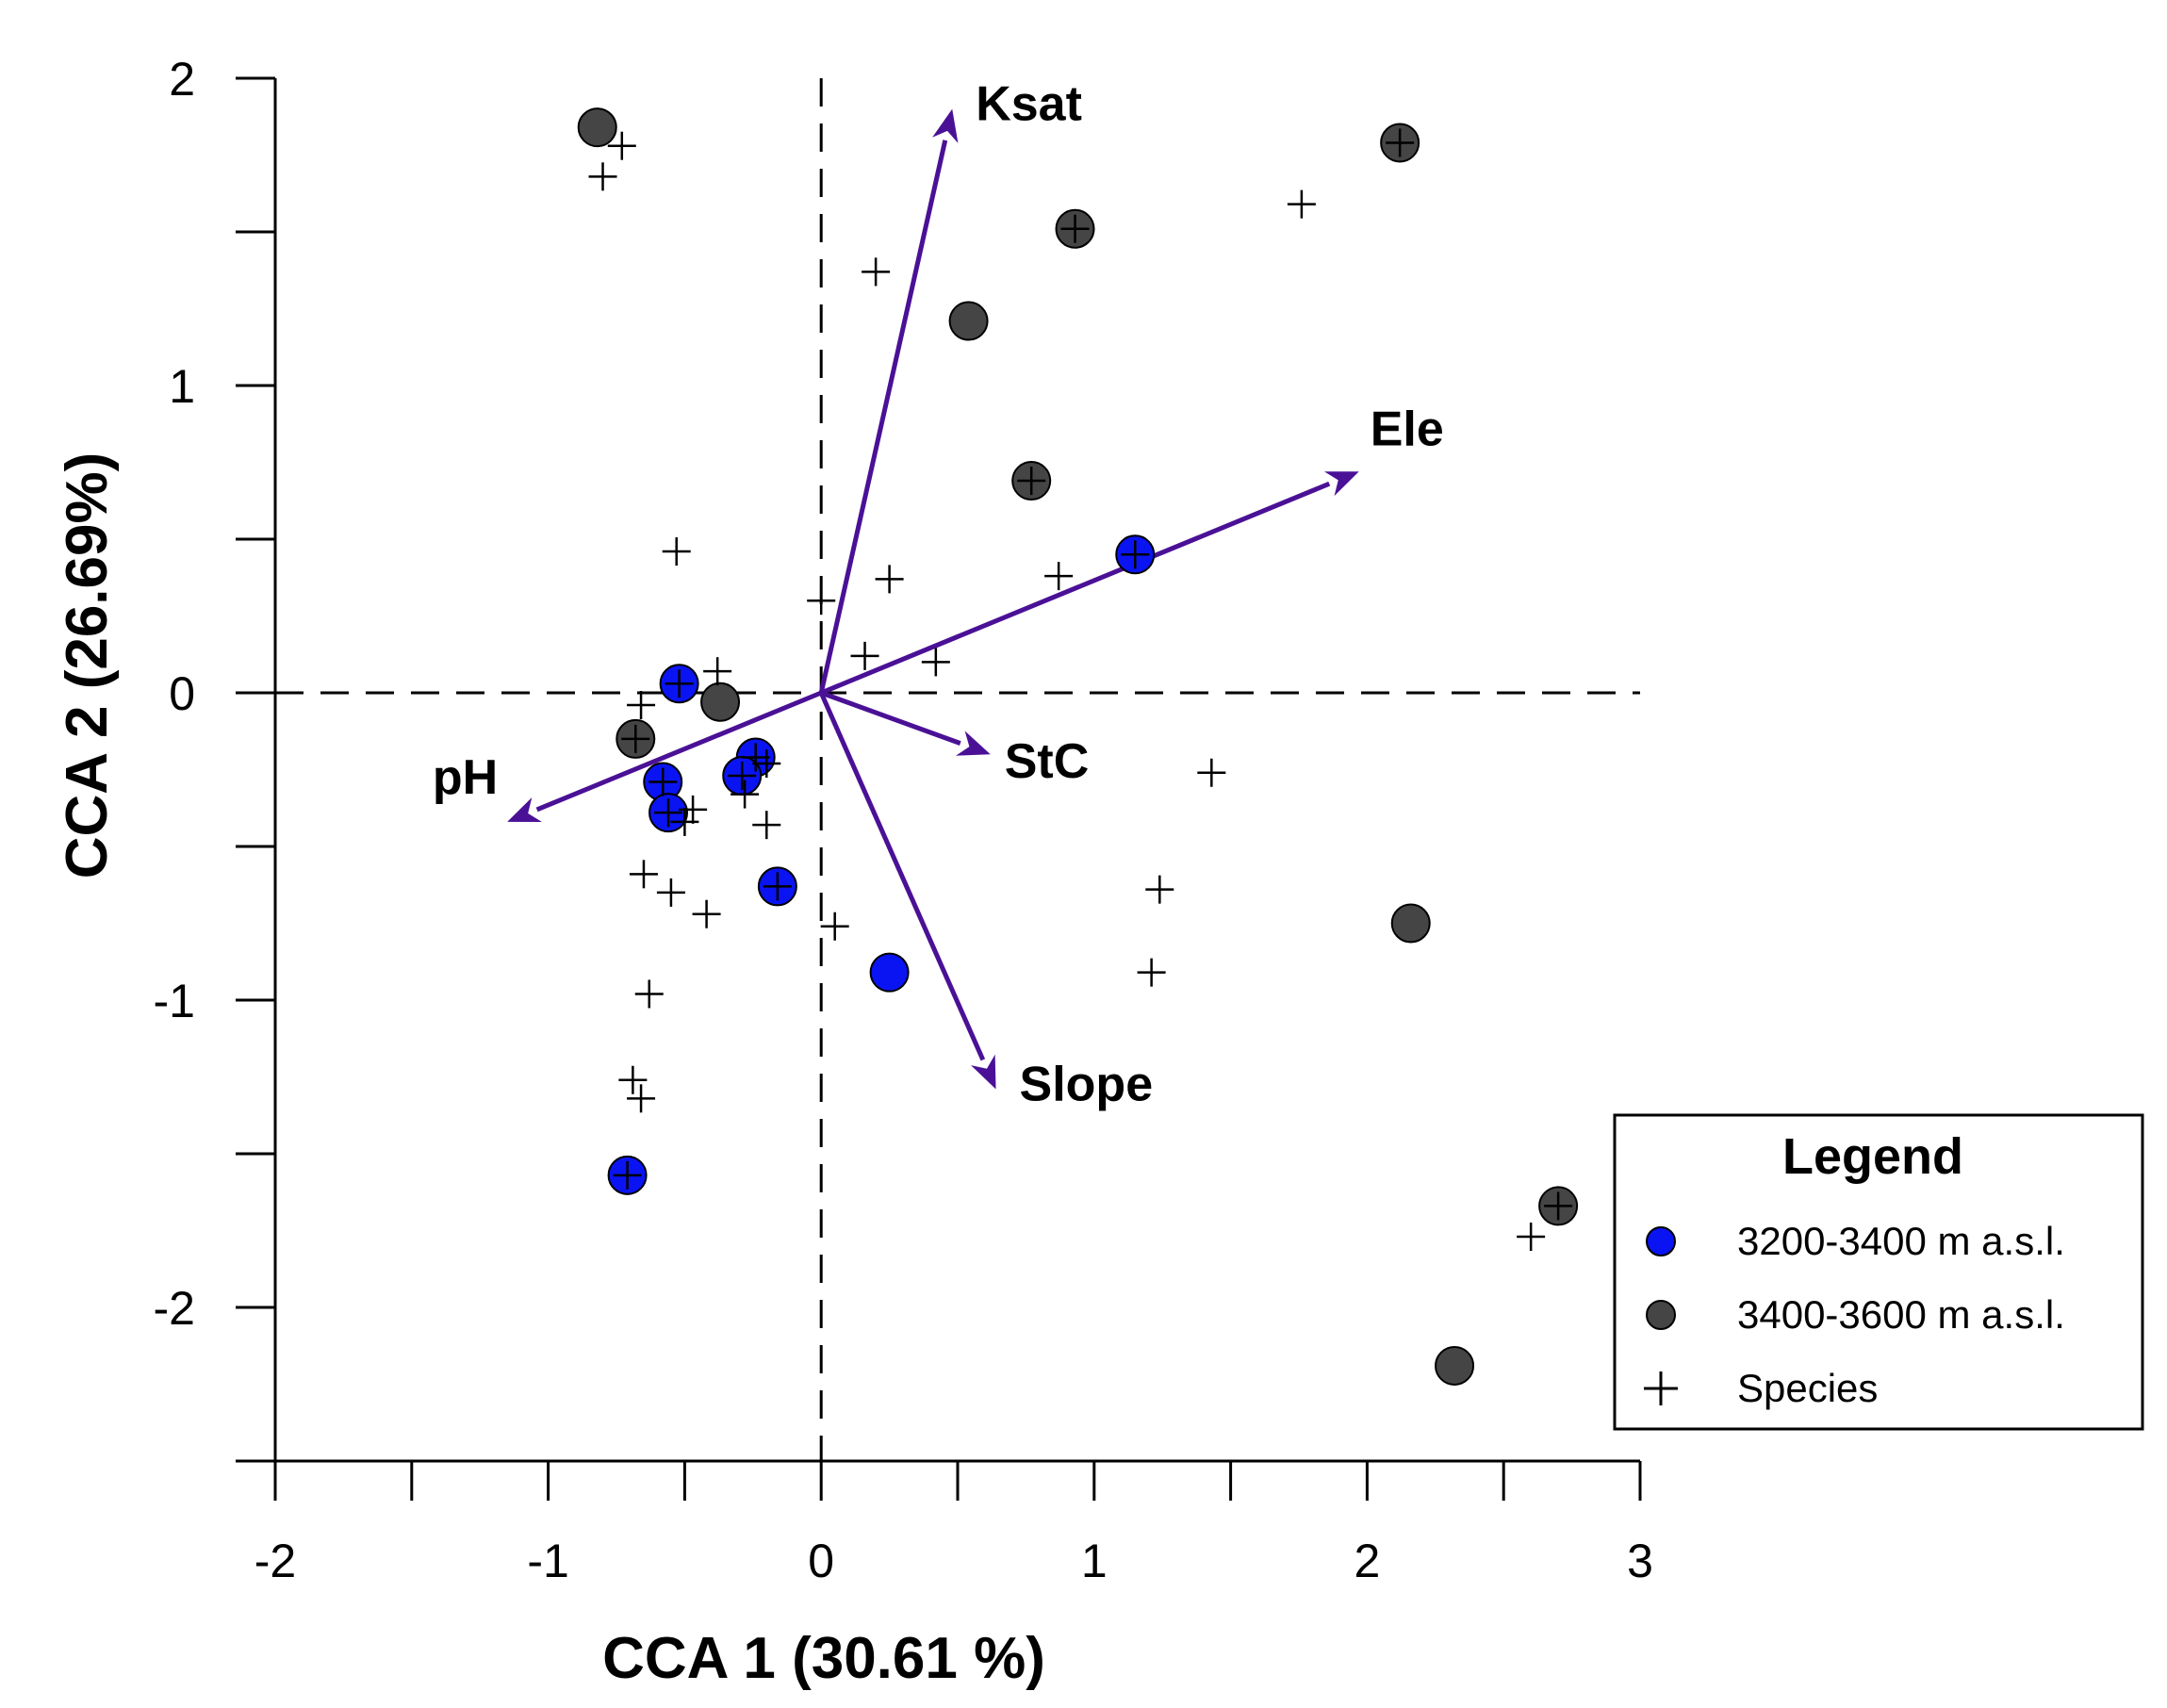  What do you see at coordinates (1661, 1388) in the screenshot?
I see `legend-marker-species-icon` at bounding box center [1661, 1388].